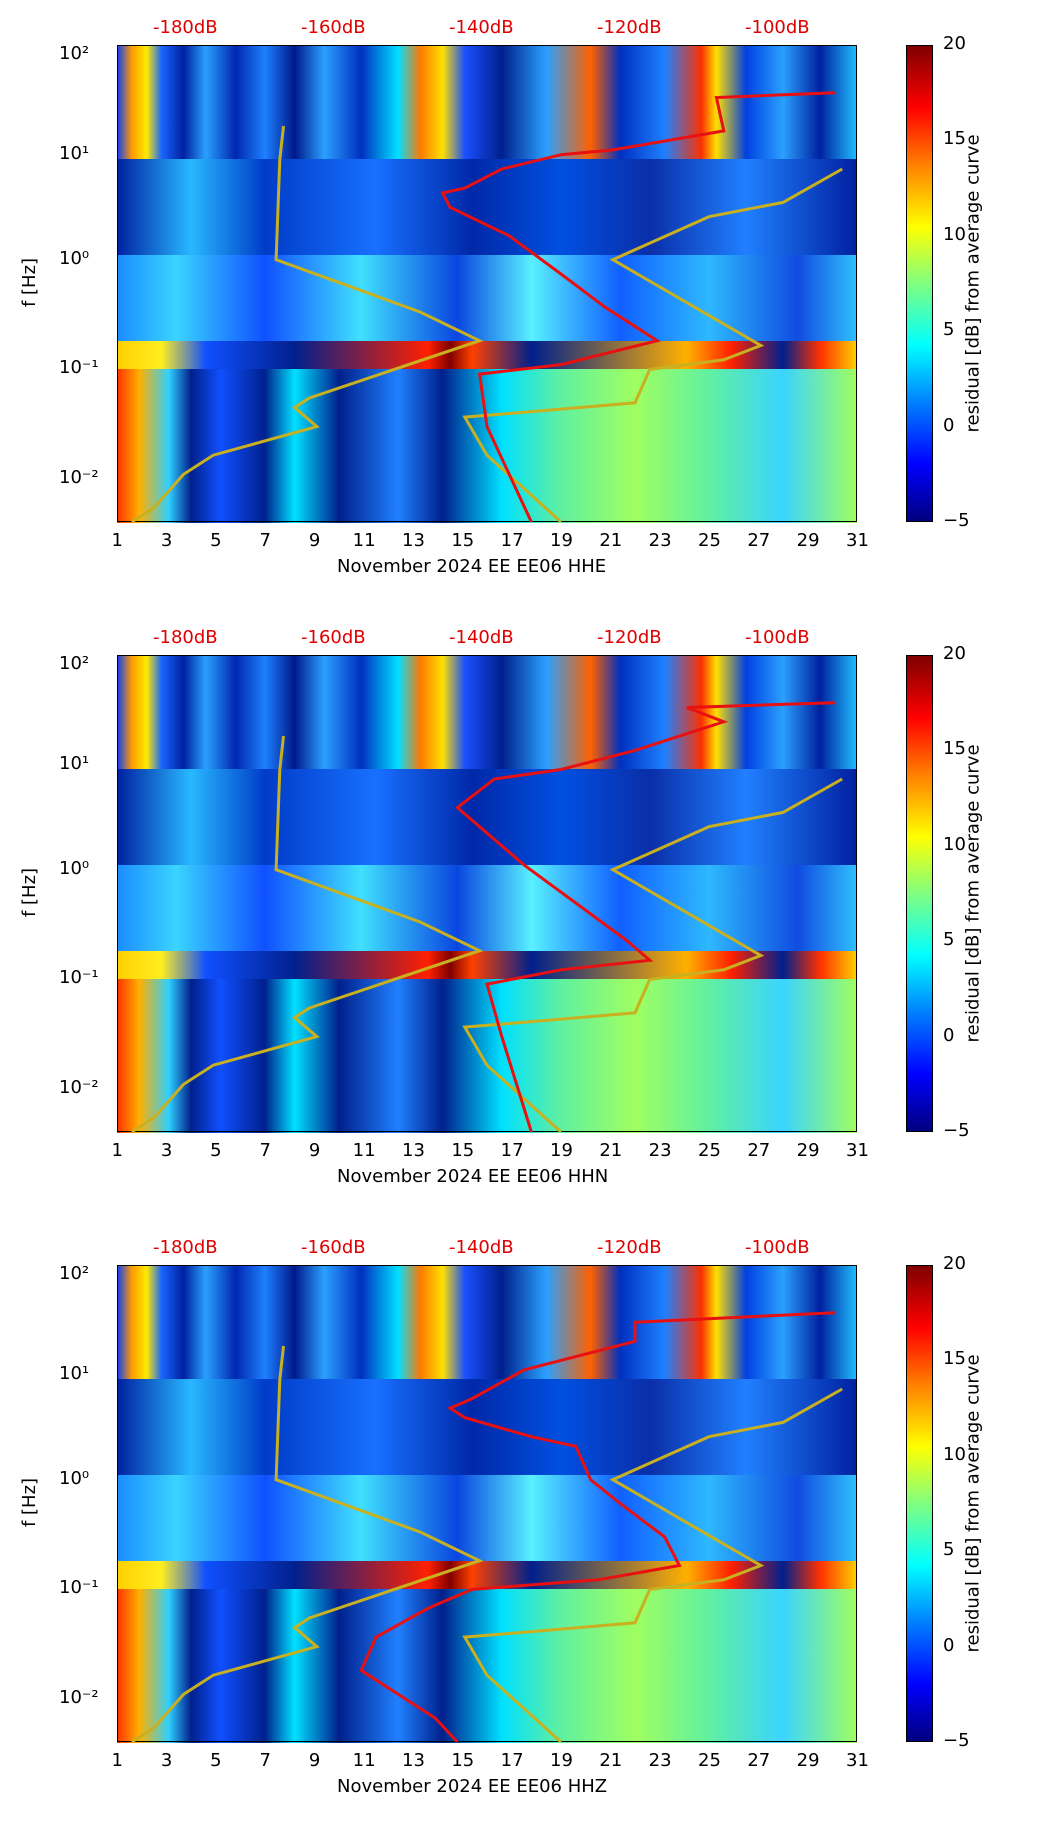  What do you see at coordinates (216, 540) in the screenshot?
I see `x-tick-label: 5` at bounding box center [216, 540].